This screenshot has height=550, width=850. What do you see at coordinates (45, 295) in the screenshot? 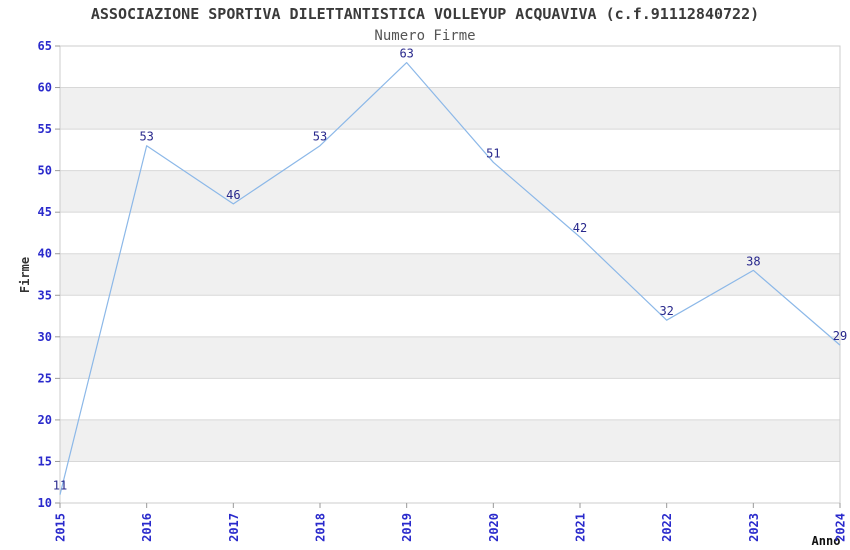
I see `y-tick-label: 35` at bounding box center [45, 295].